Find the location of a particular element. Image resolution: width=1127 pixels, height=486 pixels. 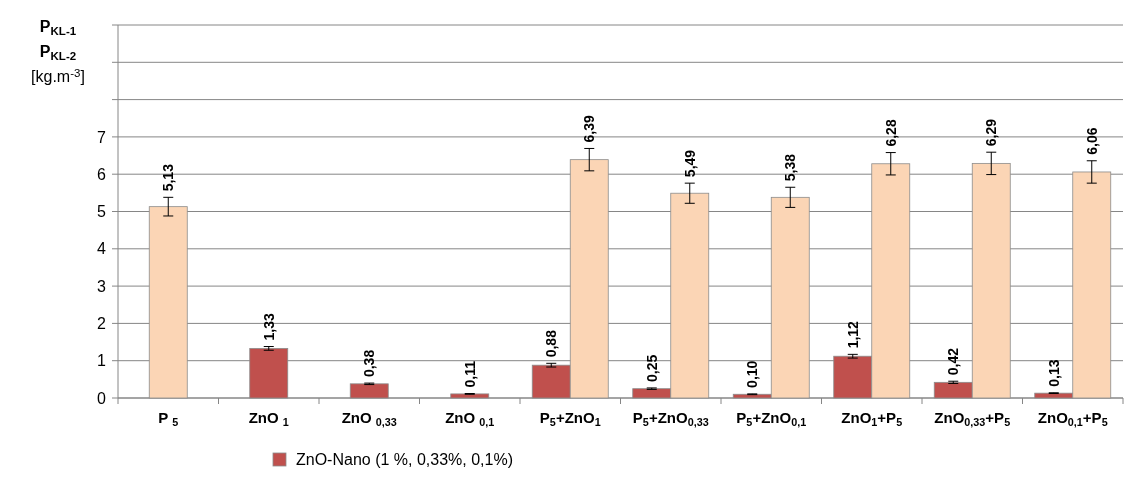

data-label: 5,38 is located at coordinates (790, 167).